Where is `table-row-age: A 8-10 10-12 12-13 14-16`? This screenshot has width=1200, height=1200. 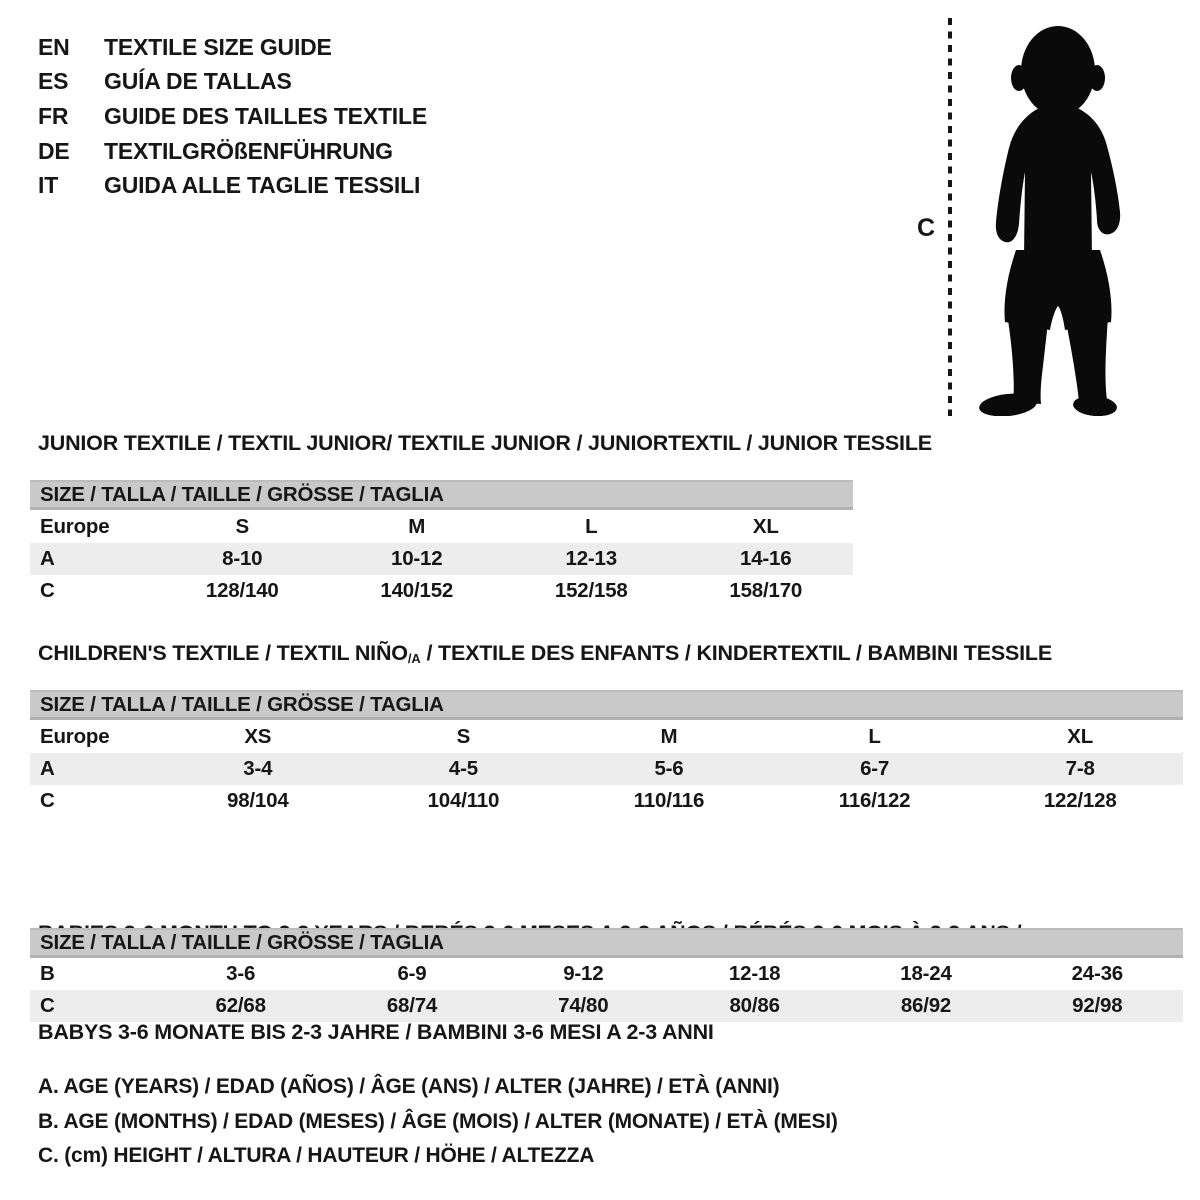
table-row-age: A 8-10 10-12 12-13 14-16 is located at coordinates (441, 559).